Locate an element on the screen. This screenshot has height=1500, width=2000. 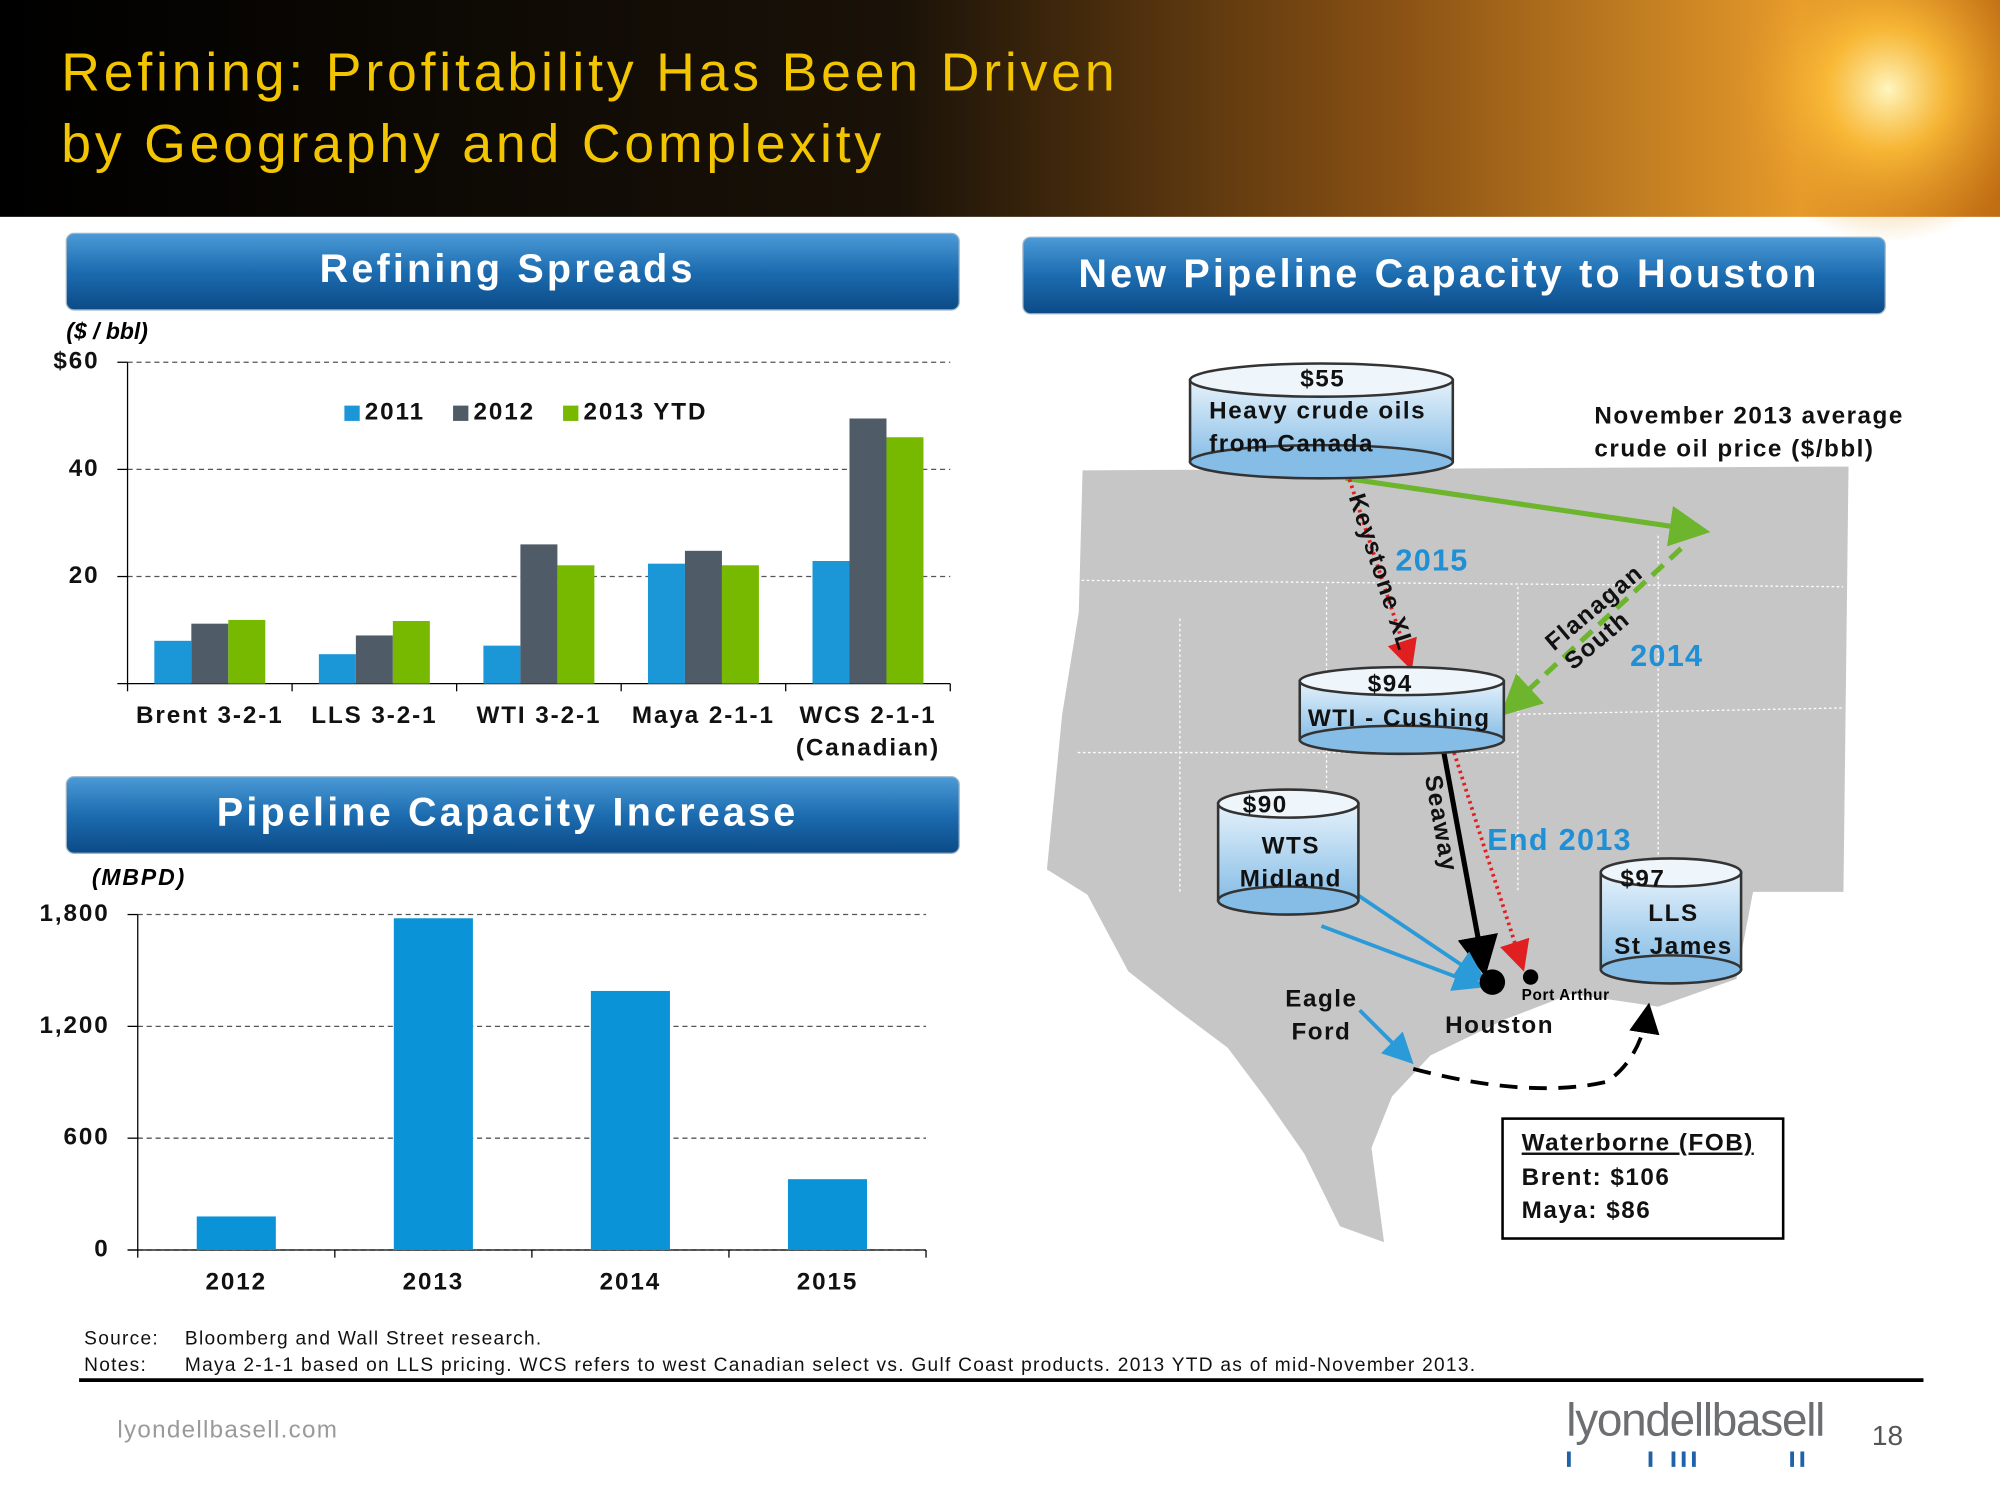
page-number: 18 is located at coordinates (1887, 1435).